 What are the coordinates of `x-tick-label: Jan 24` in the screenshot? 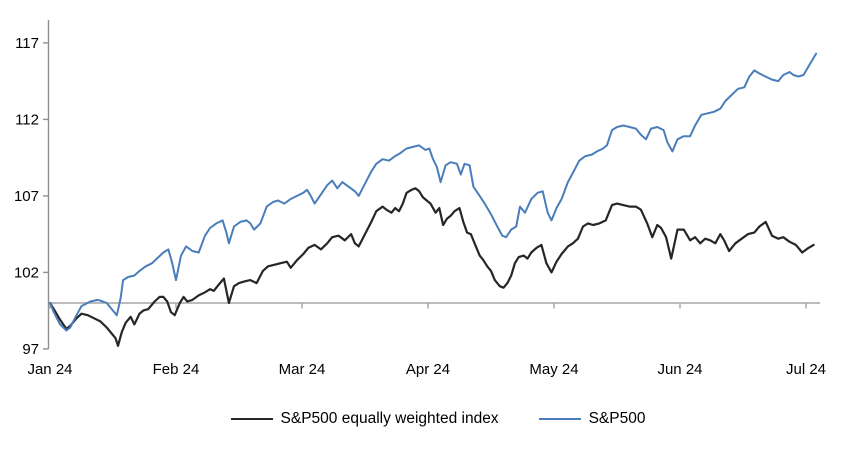 It's located at (49, 369).